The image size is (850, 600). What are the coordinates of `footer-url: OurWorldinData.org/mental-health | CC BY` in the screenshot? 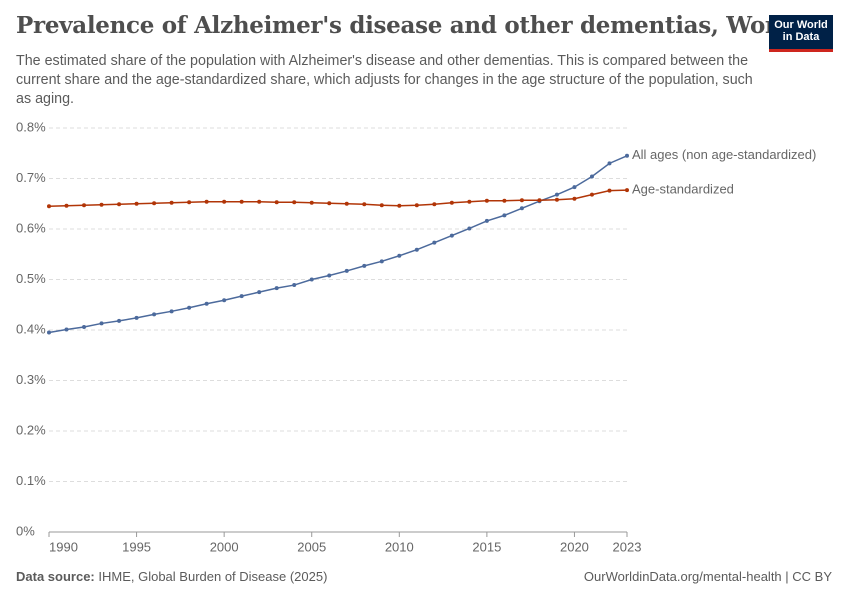 It's located at (707, 576).